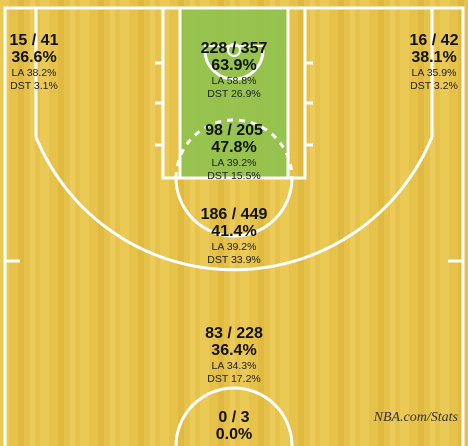 The width and height of the screenshot is (468, 446). What do you see at coordinates (234, 214) in the screenshot?
I see `zone-fg: 186 / 449` at bounding box center [234, 214].